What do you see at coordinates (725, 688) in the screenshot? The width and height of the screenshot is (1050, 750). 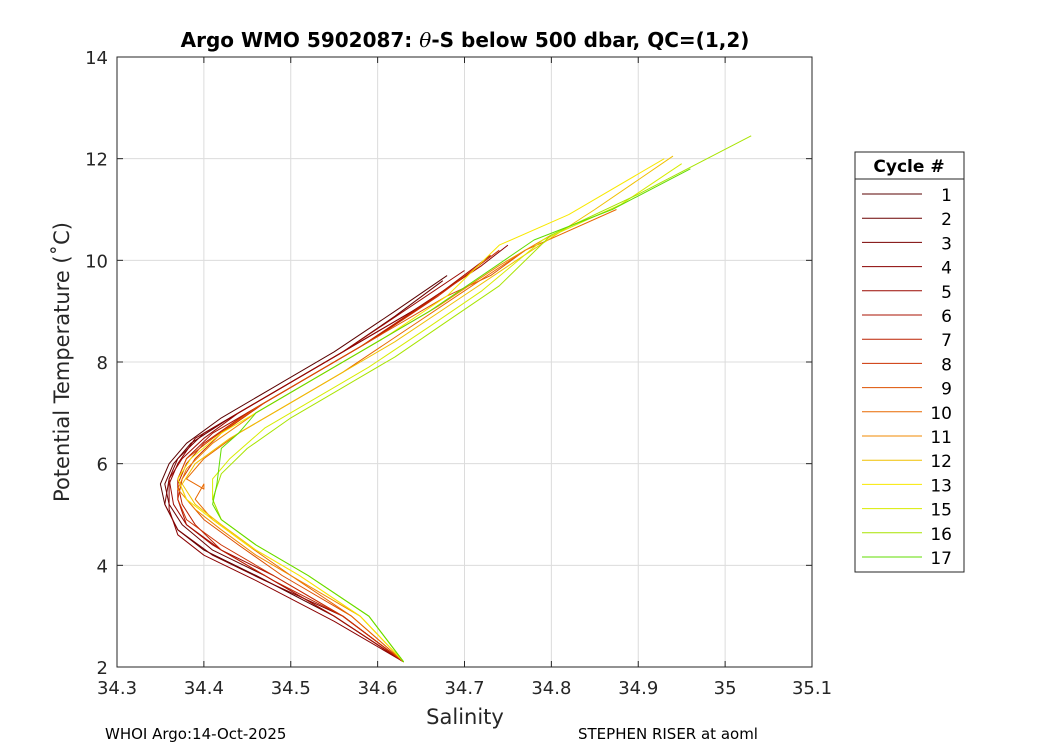 I see `x-tick-label: 35` at bounding box center [725, 688].